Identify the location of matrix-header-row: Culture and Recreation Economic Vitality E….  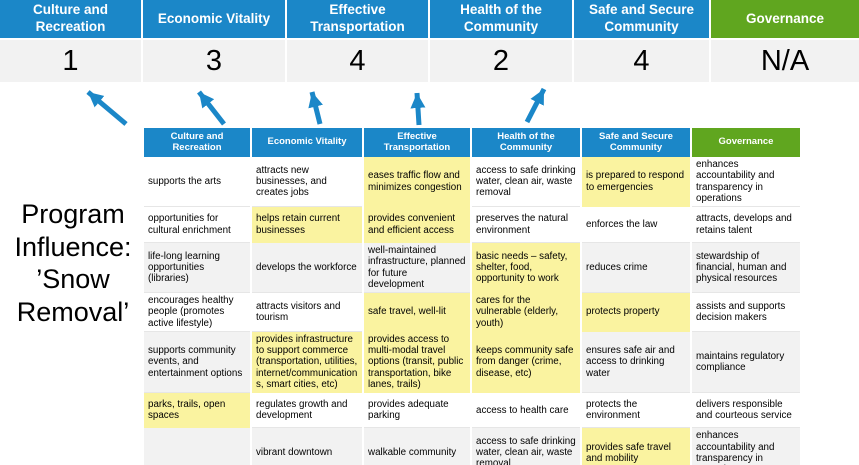
(472, 142).